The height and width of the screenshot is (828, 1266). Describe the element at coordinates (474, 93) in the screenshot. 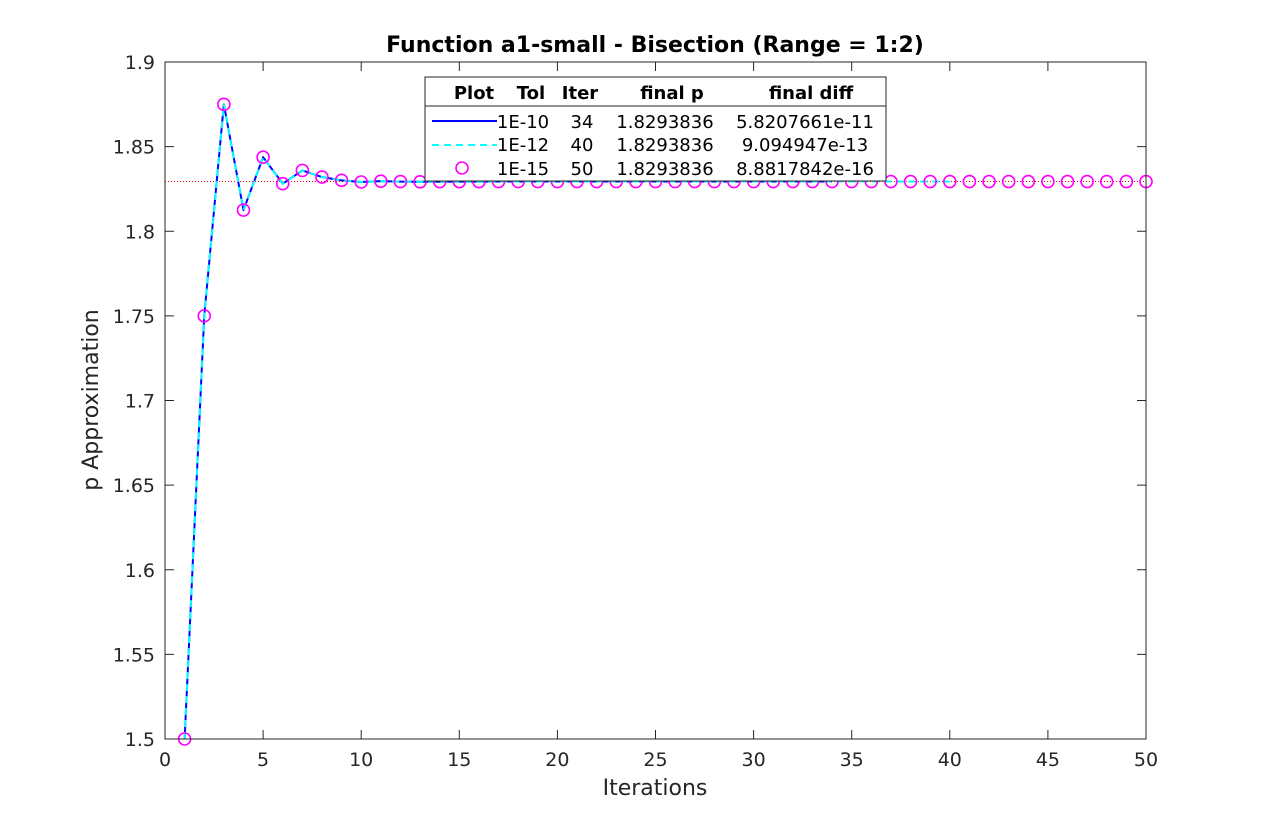

I see `legend-header-plot: Plot` at that location.